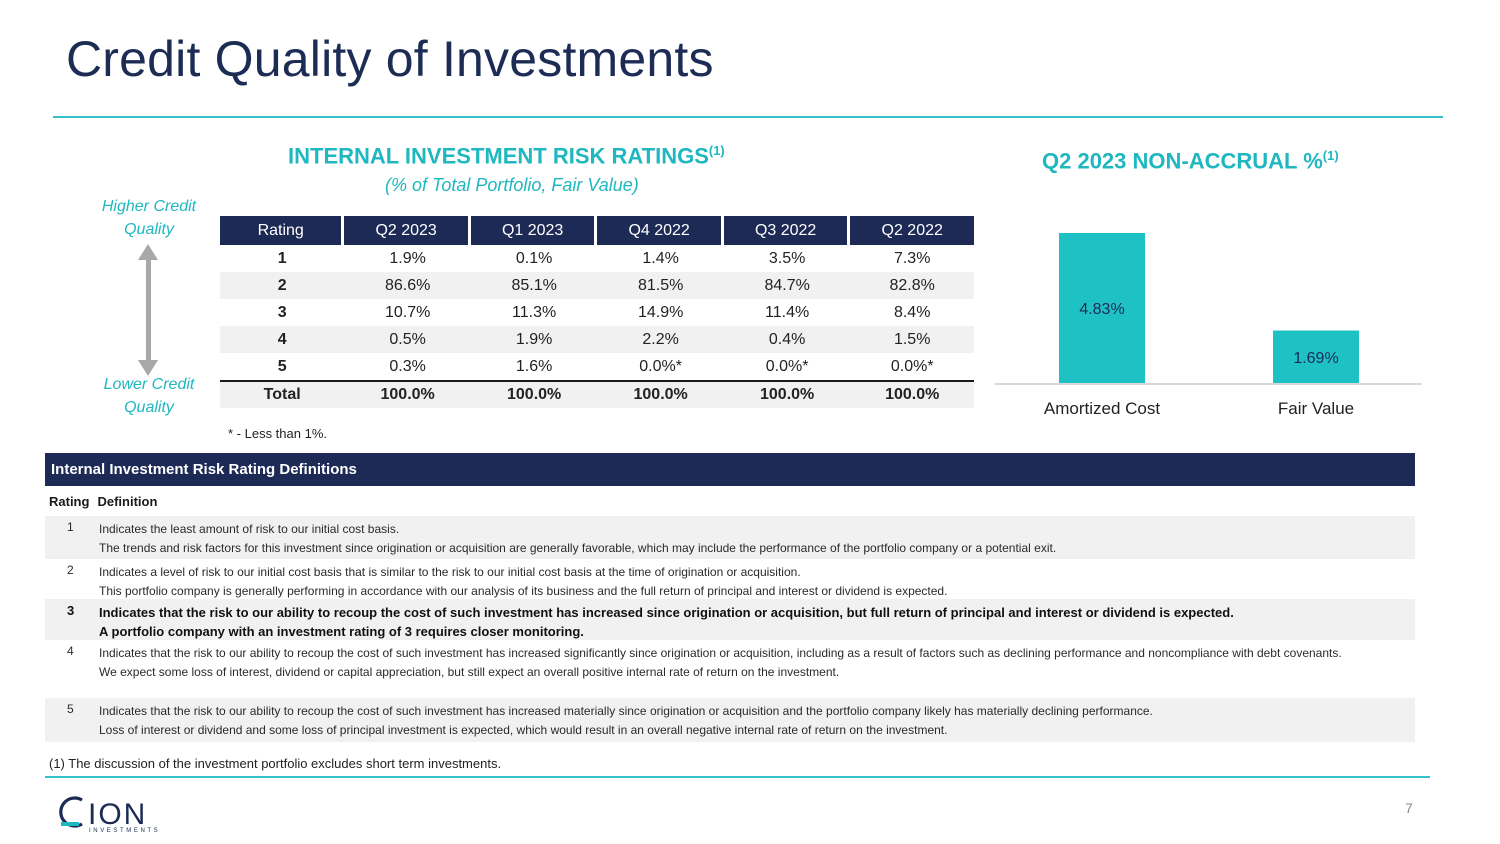 Image resolution: width=1500 pixels, height=844 pixels. Describe the element at coordinates (597, 366) in the screenshot. I see `table-row: 5 0.3% 1.6% 0.0%* 0.0%* 0.0%*` at that location.